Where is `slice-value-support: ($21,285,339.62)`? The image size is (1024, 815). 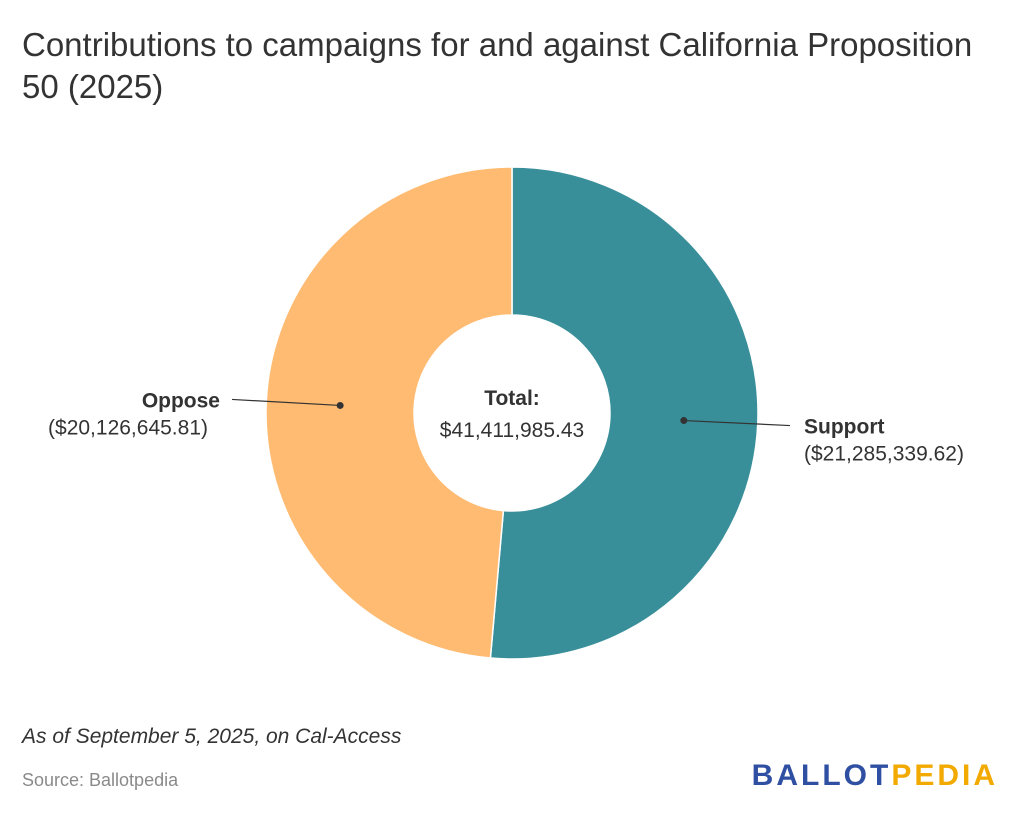 slice-value-support: ($21,285,339.62) is located at coordinates (884, 454).